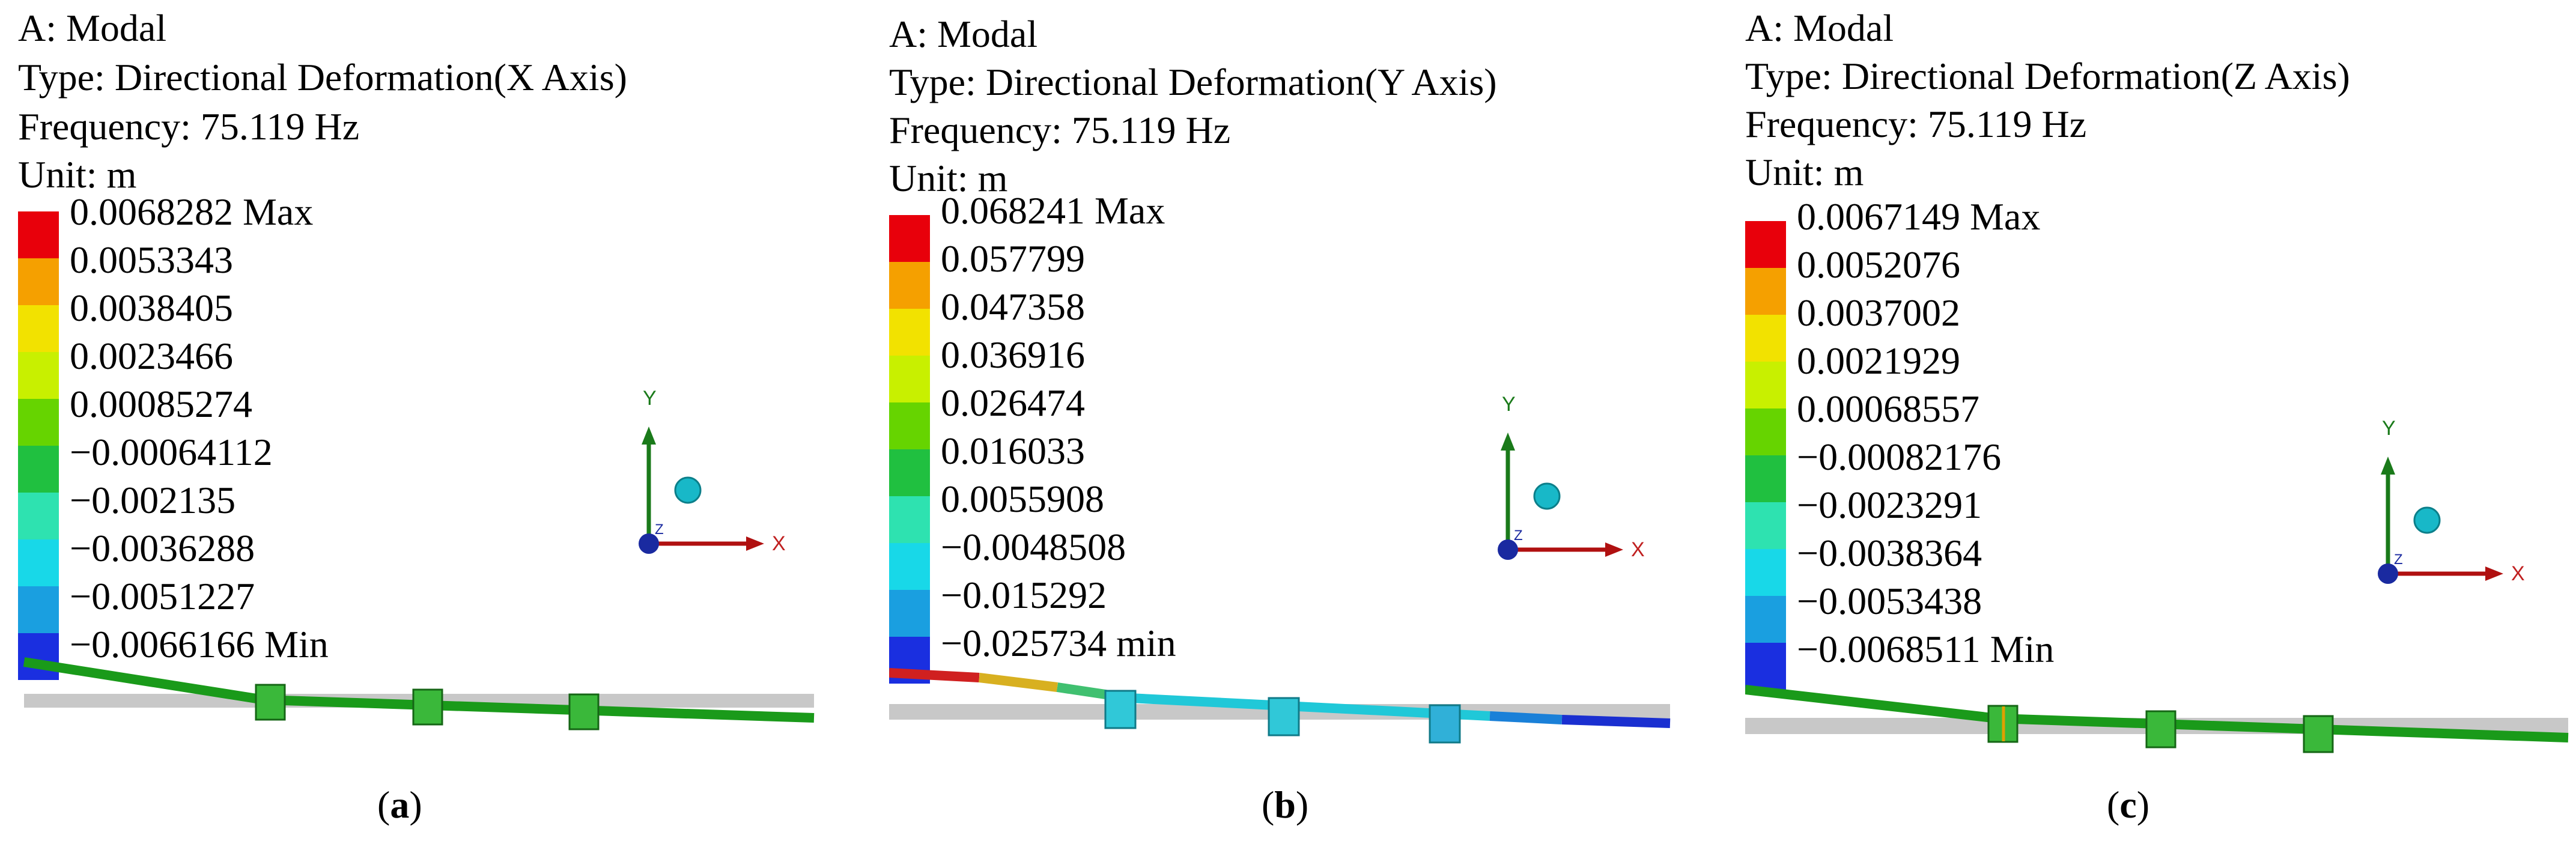 This screenshot has width=2576, height=844. Describe the element at coordinates (1888, 408) in the screenshot. I see `legend-label: 0.00068557` at that location.